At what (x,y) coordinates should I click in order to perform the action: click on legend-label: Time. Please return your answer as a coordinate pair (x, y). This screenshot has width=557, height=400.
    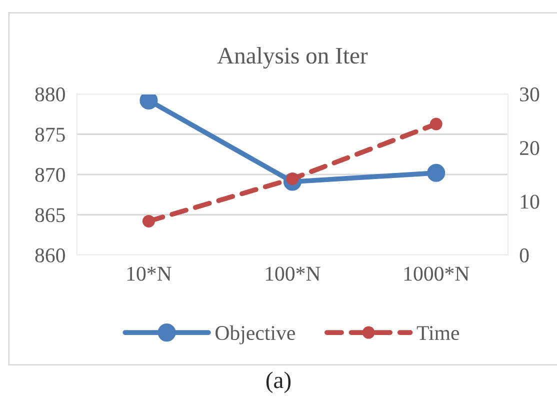
    Looking at the image, I should click on (438, 333).